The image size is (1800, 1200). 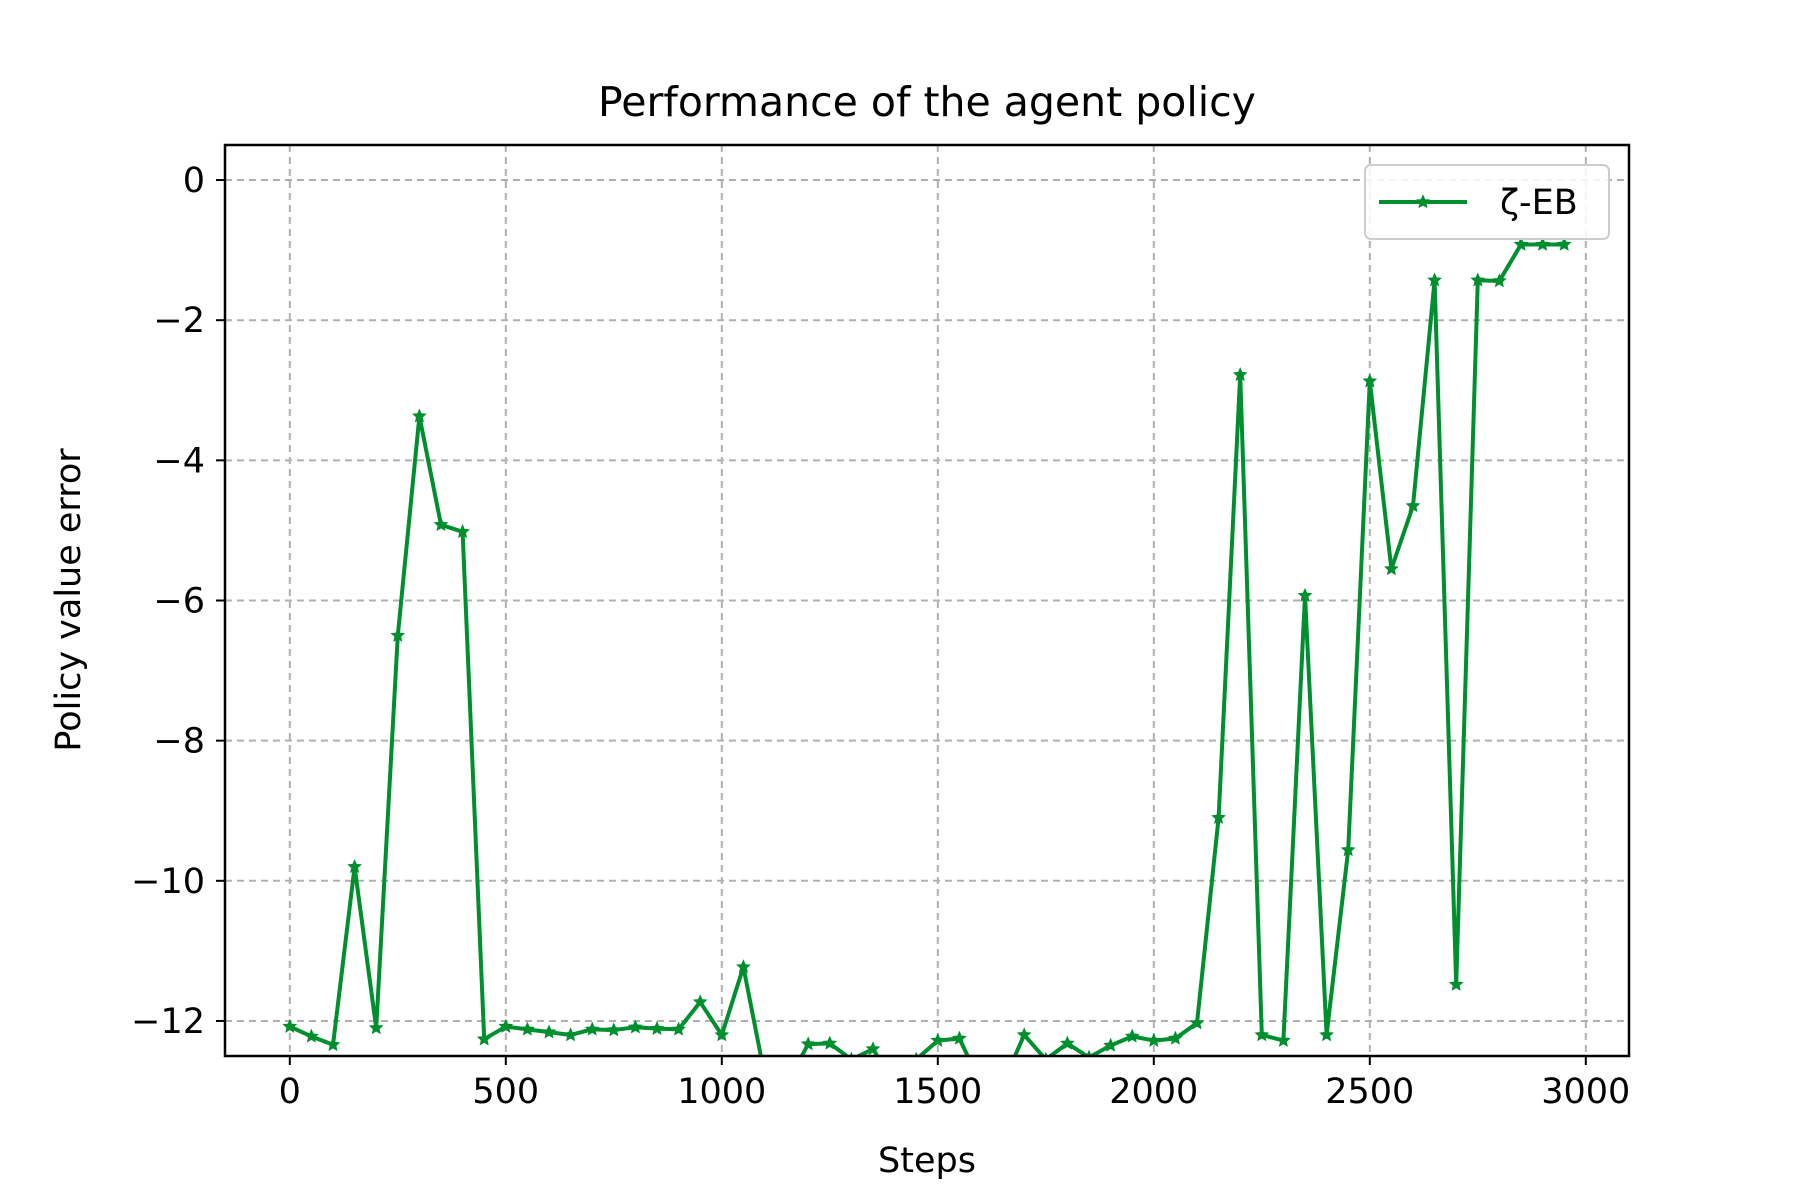 What do you see at coordinates (194, 181) in the screenshot?
I see `y-tick-label: 0` at bounding box center [194, 181].